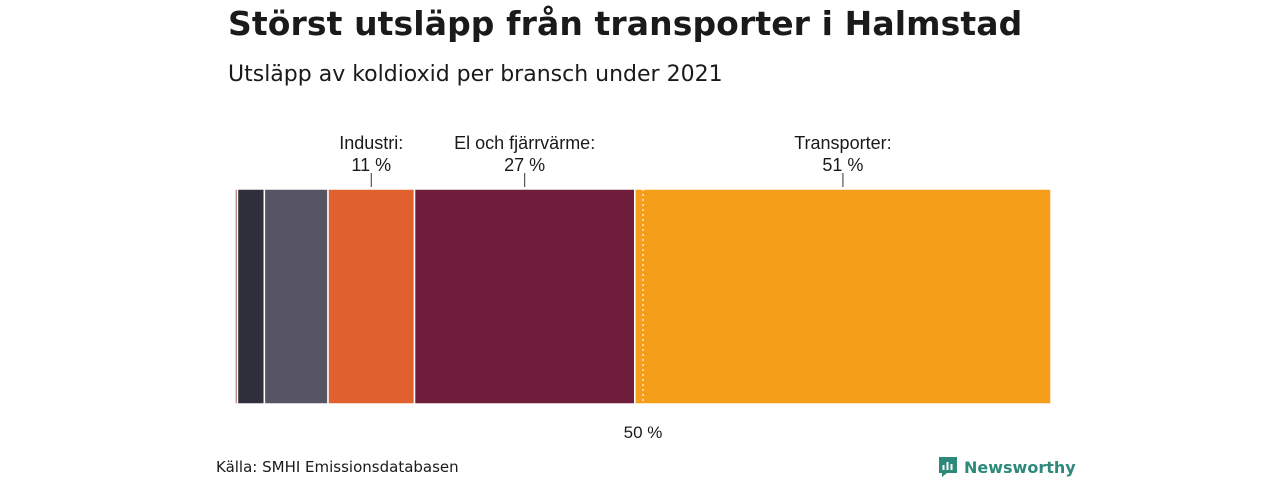  Describe the element at coordinates (842, 143) in the screenshot. I see `segment-label: Transporter:` at that location.